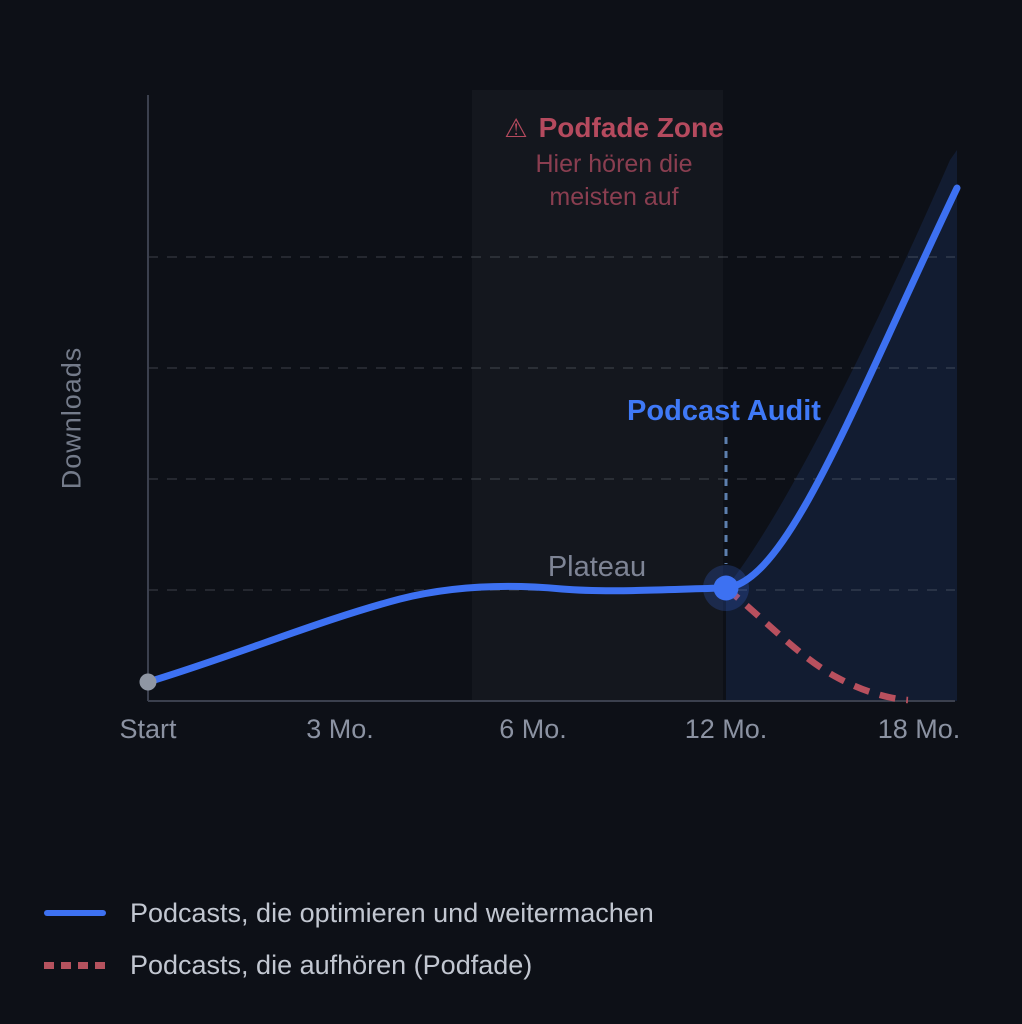 Image resolution: width=1022 pixels, height=1024 pixels. I want to click on growth-area-fill, so click(841, 425).